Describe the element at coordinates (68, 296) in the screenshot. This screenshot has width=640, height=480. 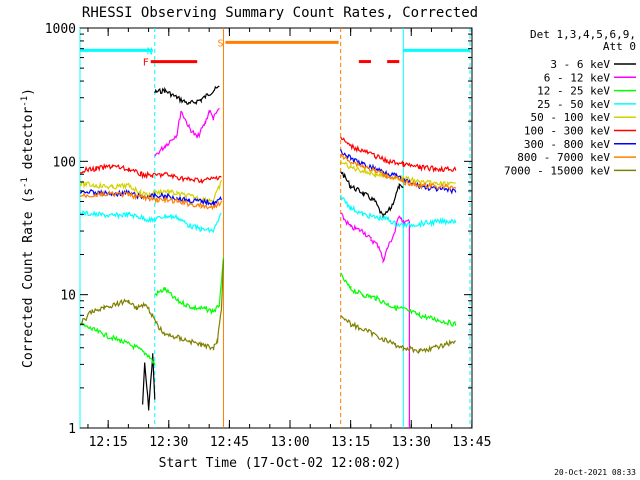
I see `y-tick-label-1: 10` at that location.